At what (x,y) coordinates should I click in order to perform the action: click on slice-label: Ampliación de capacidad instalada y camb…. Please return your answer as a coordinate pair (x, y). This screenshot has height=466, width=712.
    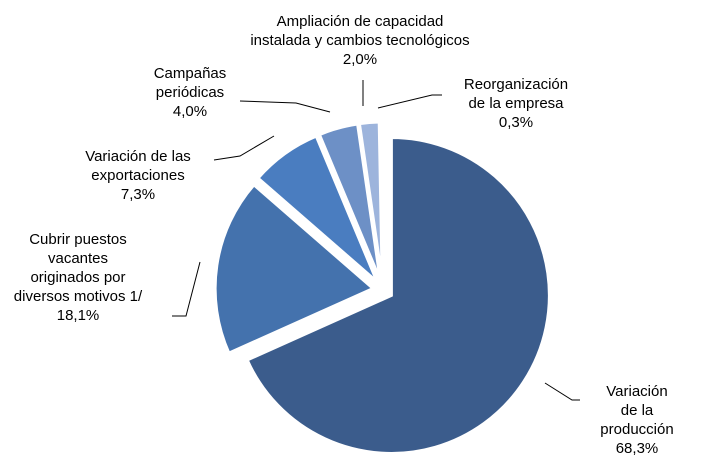
    Looking at the image, I should click on (359, 40).